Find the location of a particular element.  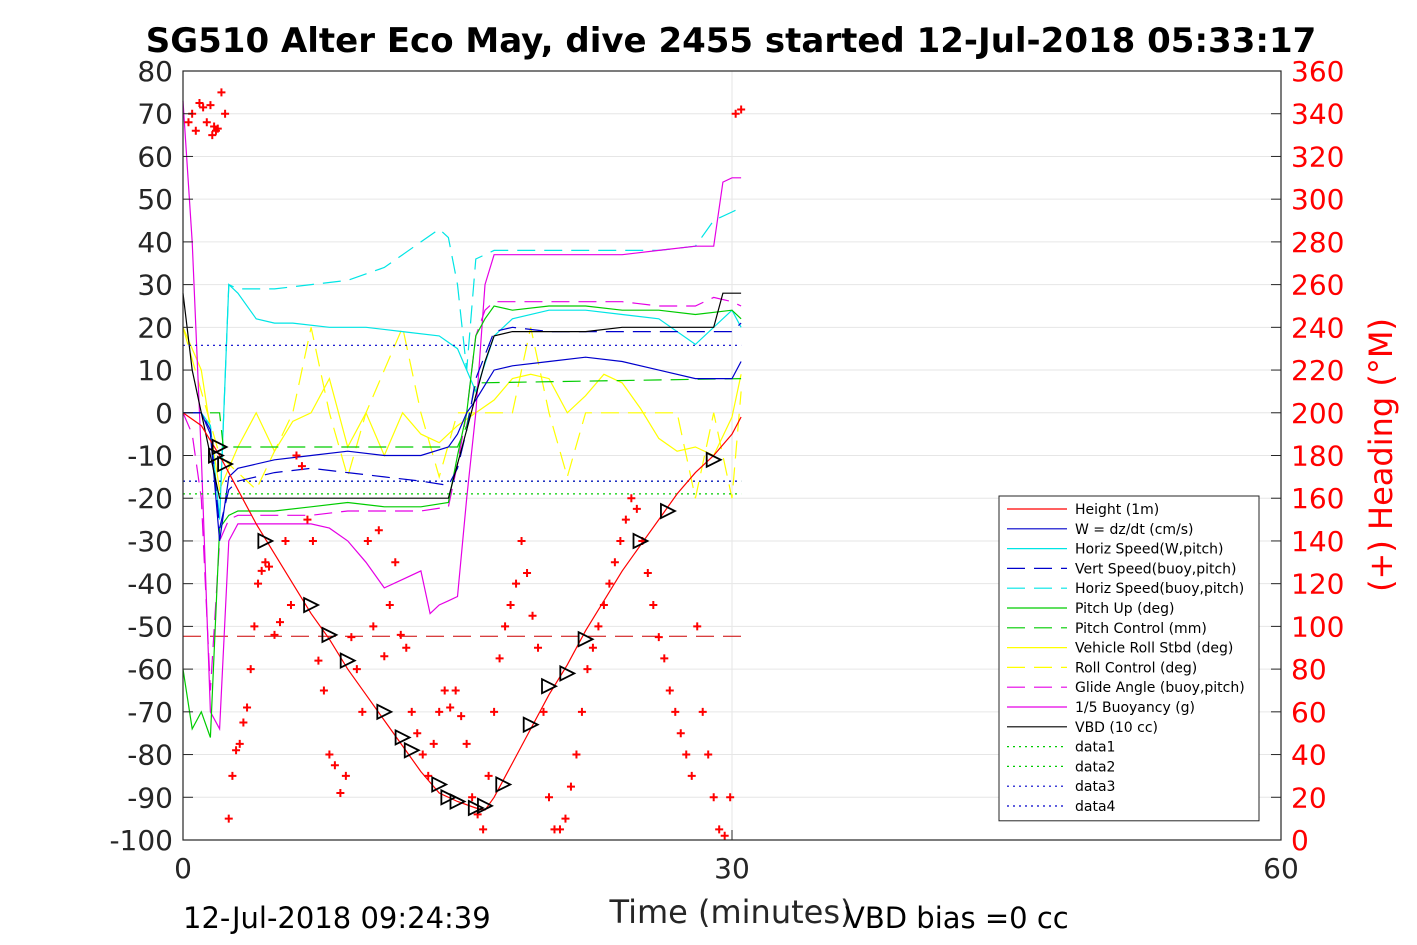

legend-label: Vert Speed(buoy,pitch) is located at coordinates (1156, 569).